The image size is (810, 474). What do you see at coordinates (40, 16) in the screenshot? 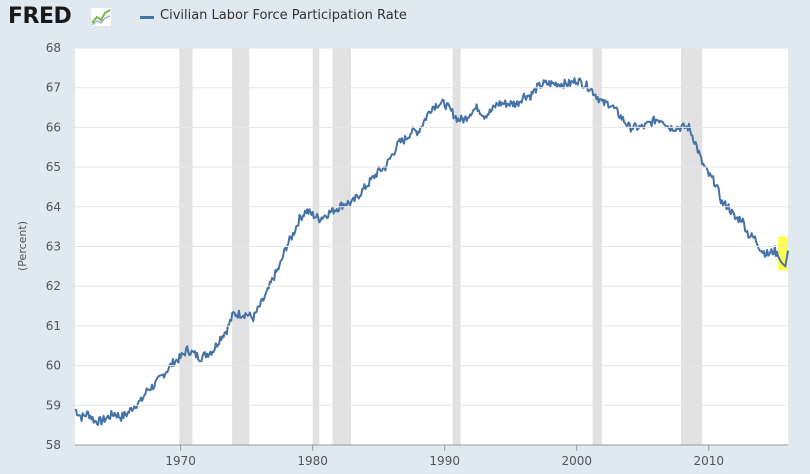
I see `fred-logo: FRED` at bounding box center [40, 16].